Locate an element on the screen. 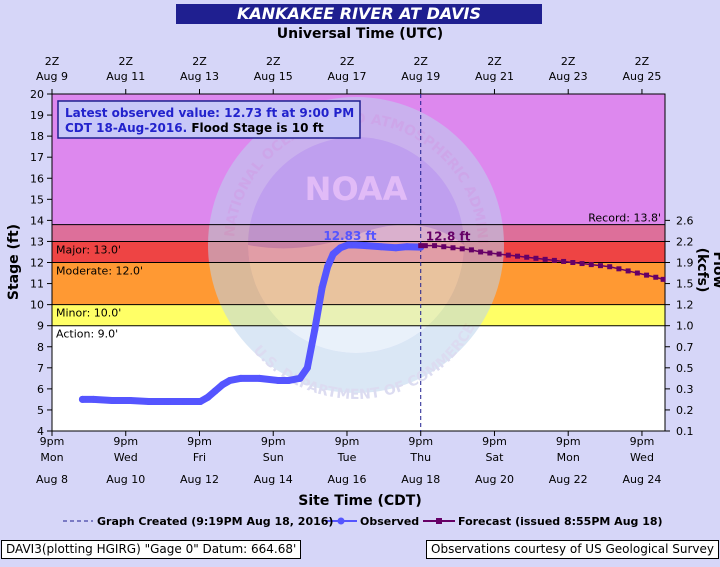 The width and height of the screenshot is (720, 567). info-box-frame is located at coordinates (209, 119).